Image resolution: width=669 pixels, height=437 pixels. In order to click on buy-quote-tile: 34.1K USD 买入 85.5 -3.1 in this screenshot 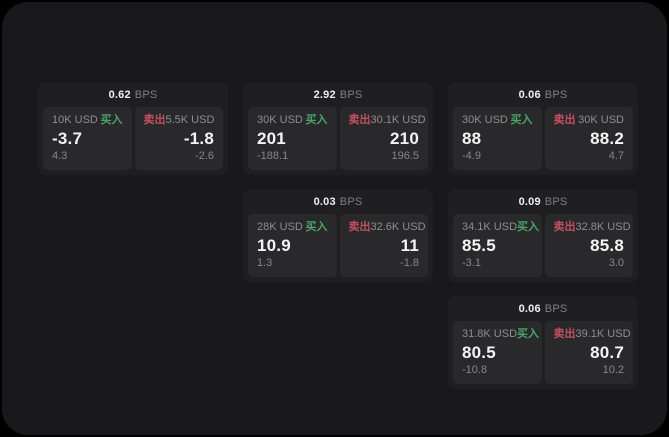, I will do `click(497, 245)`.